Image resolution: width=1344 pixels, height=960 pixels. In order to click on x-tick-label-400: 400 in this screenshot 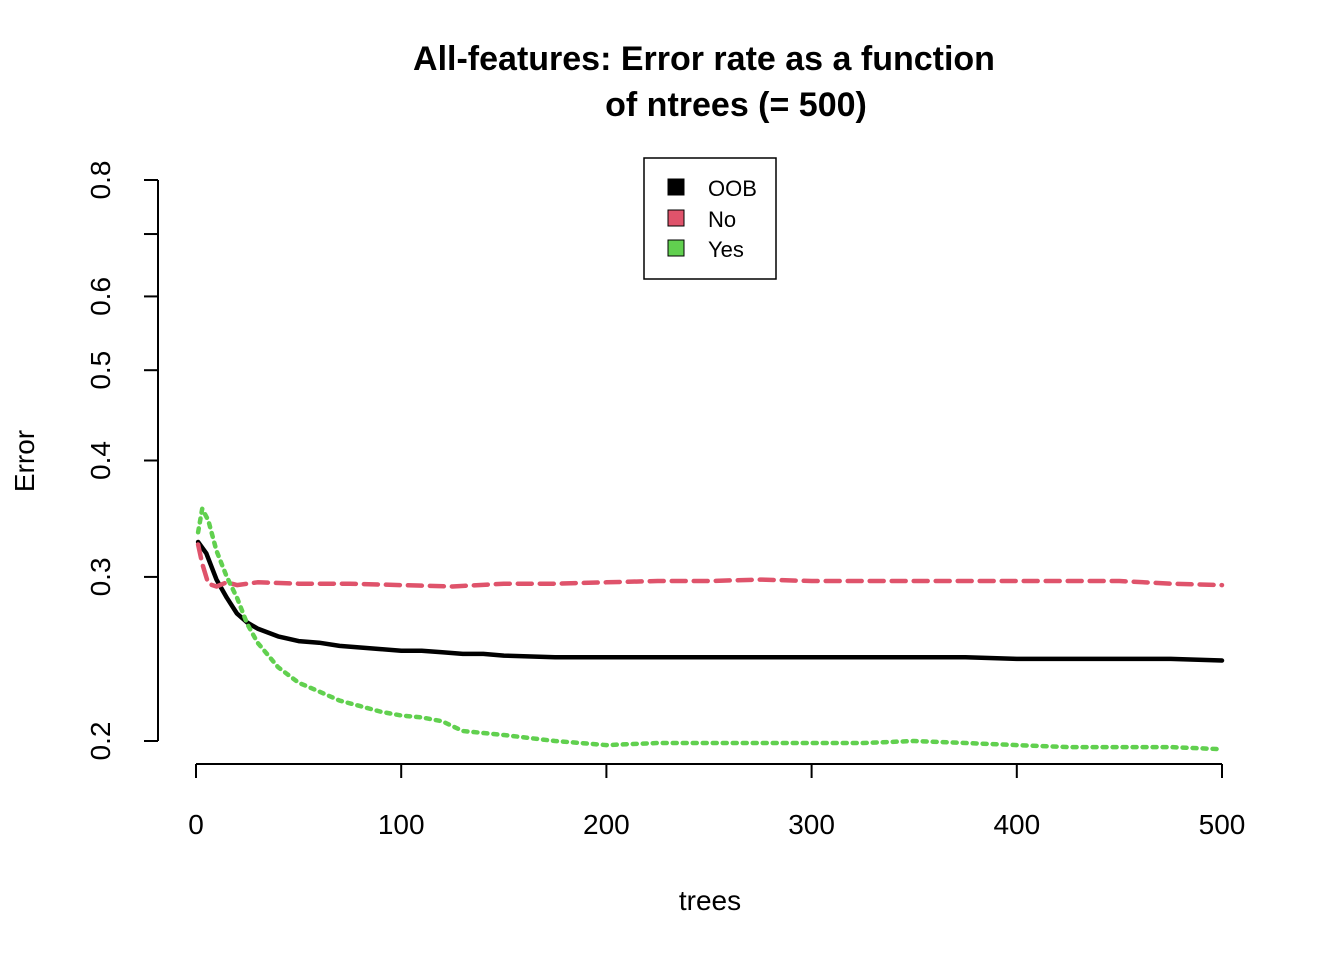, I will do `click(1016, 824)`.